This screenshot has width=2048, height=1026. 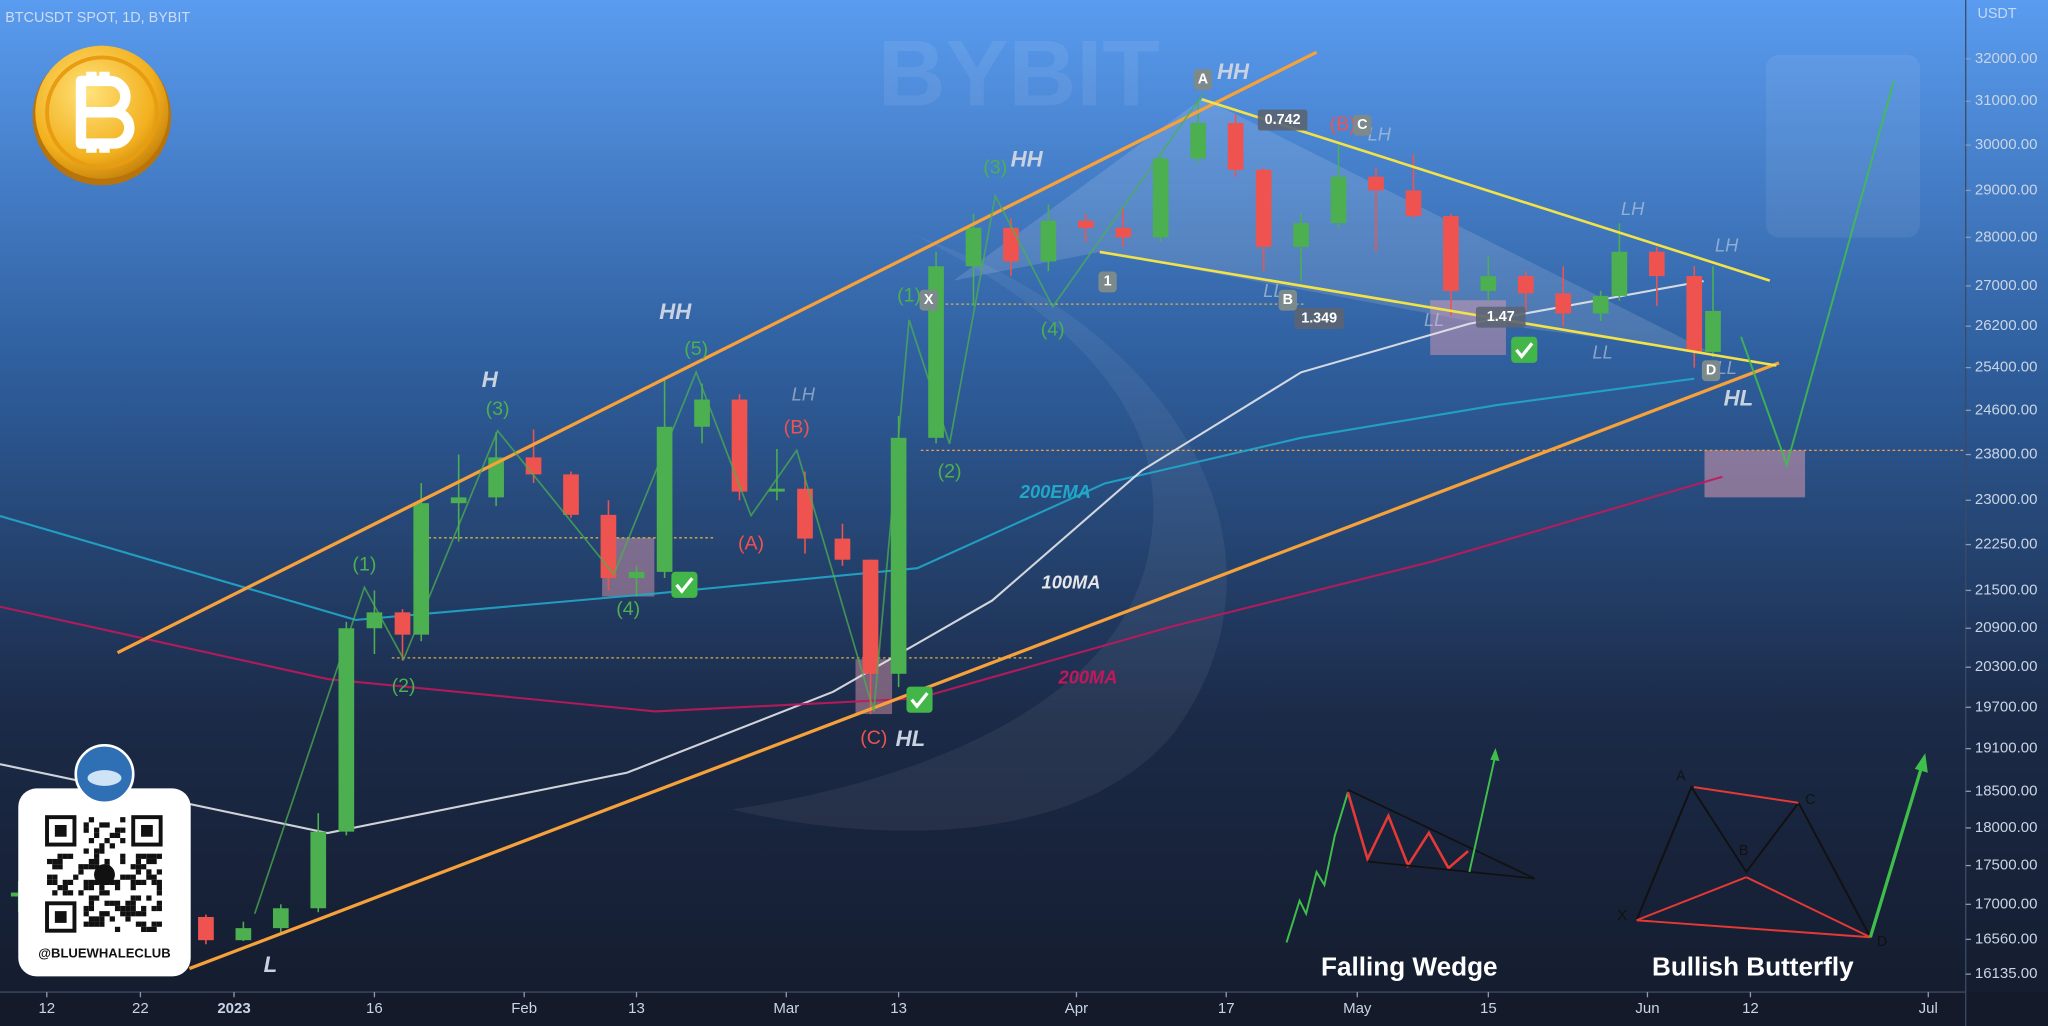 What do you see at coordinates (2006, 100) in the screenshot?
I see `y-tick-label: 31000.00` at bounding box center [2006, 100].